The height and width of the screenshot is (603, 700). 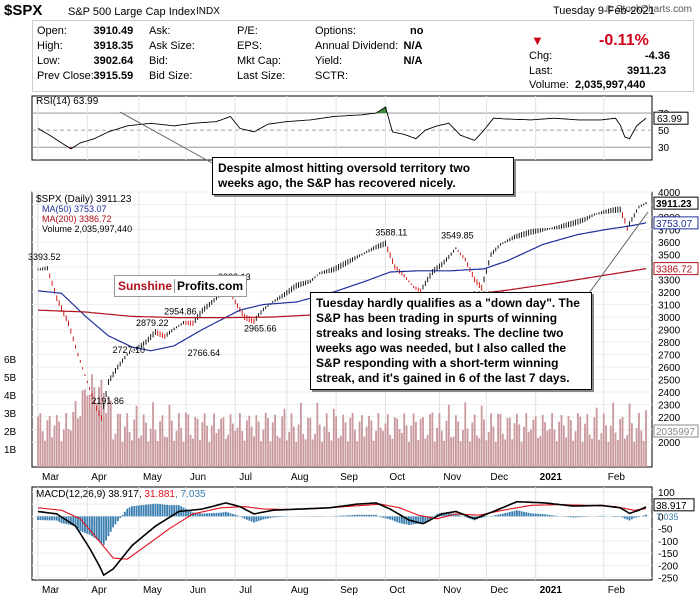 I want to click on price-value-tag: 3911.23, so click(x=674, y=204).